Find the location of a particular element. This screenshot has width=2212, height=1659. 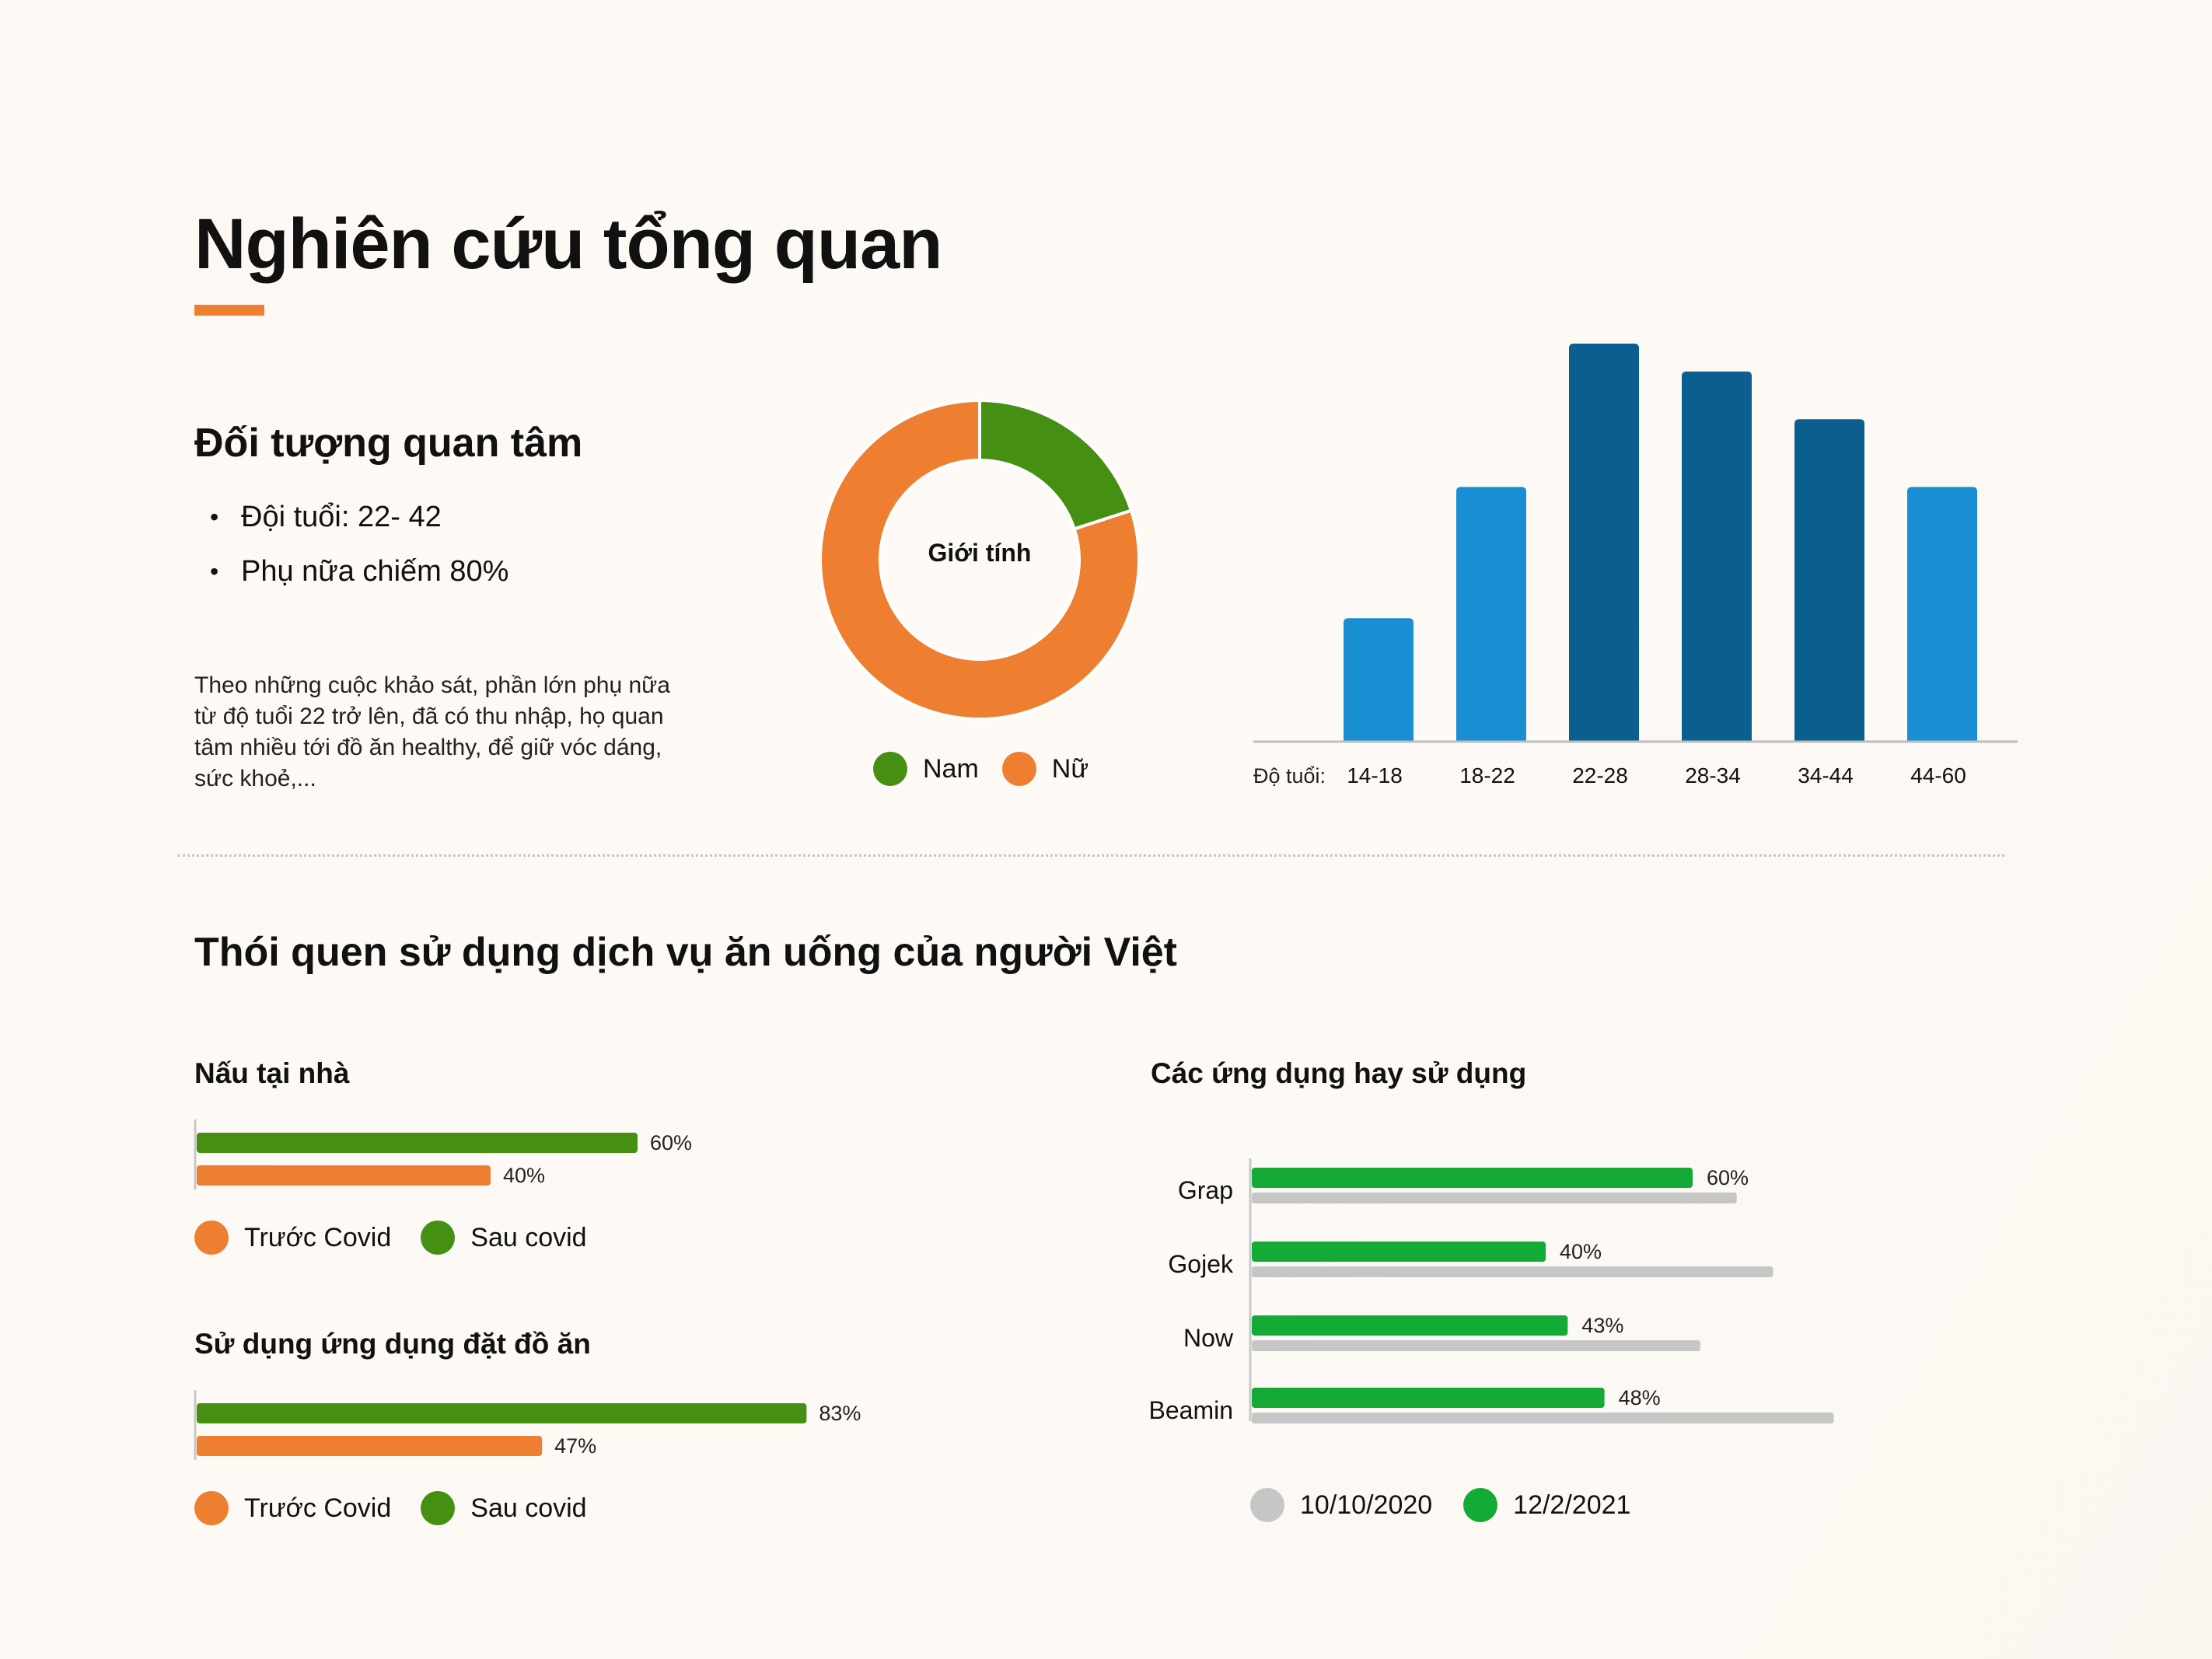

audience-bullets: Đội tuổi: 22- 42 Phụ nữa chiếm 80% is located at coordinates (359, 544).